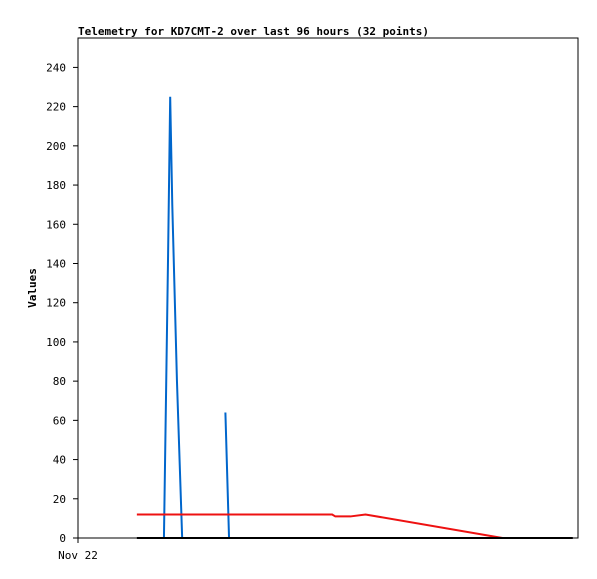  Describe the element at coordinates (56, 146) in the screenshot. I see `y-tick-label: 200` at that location.